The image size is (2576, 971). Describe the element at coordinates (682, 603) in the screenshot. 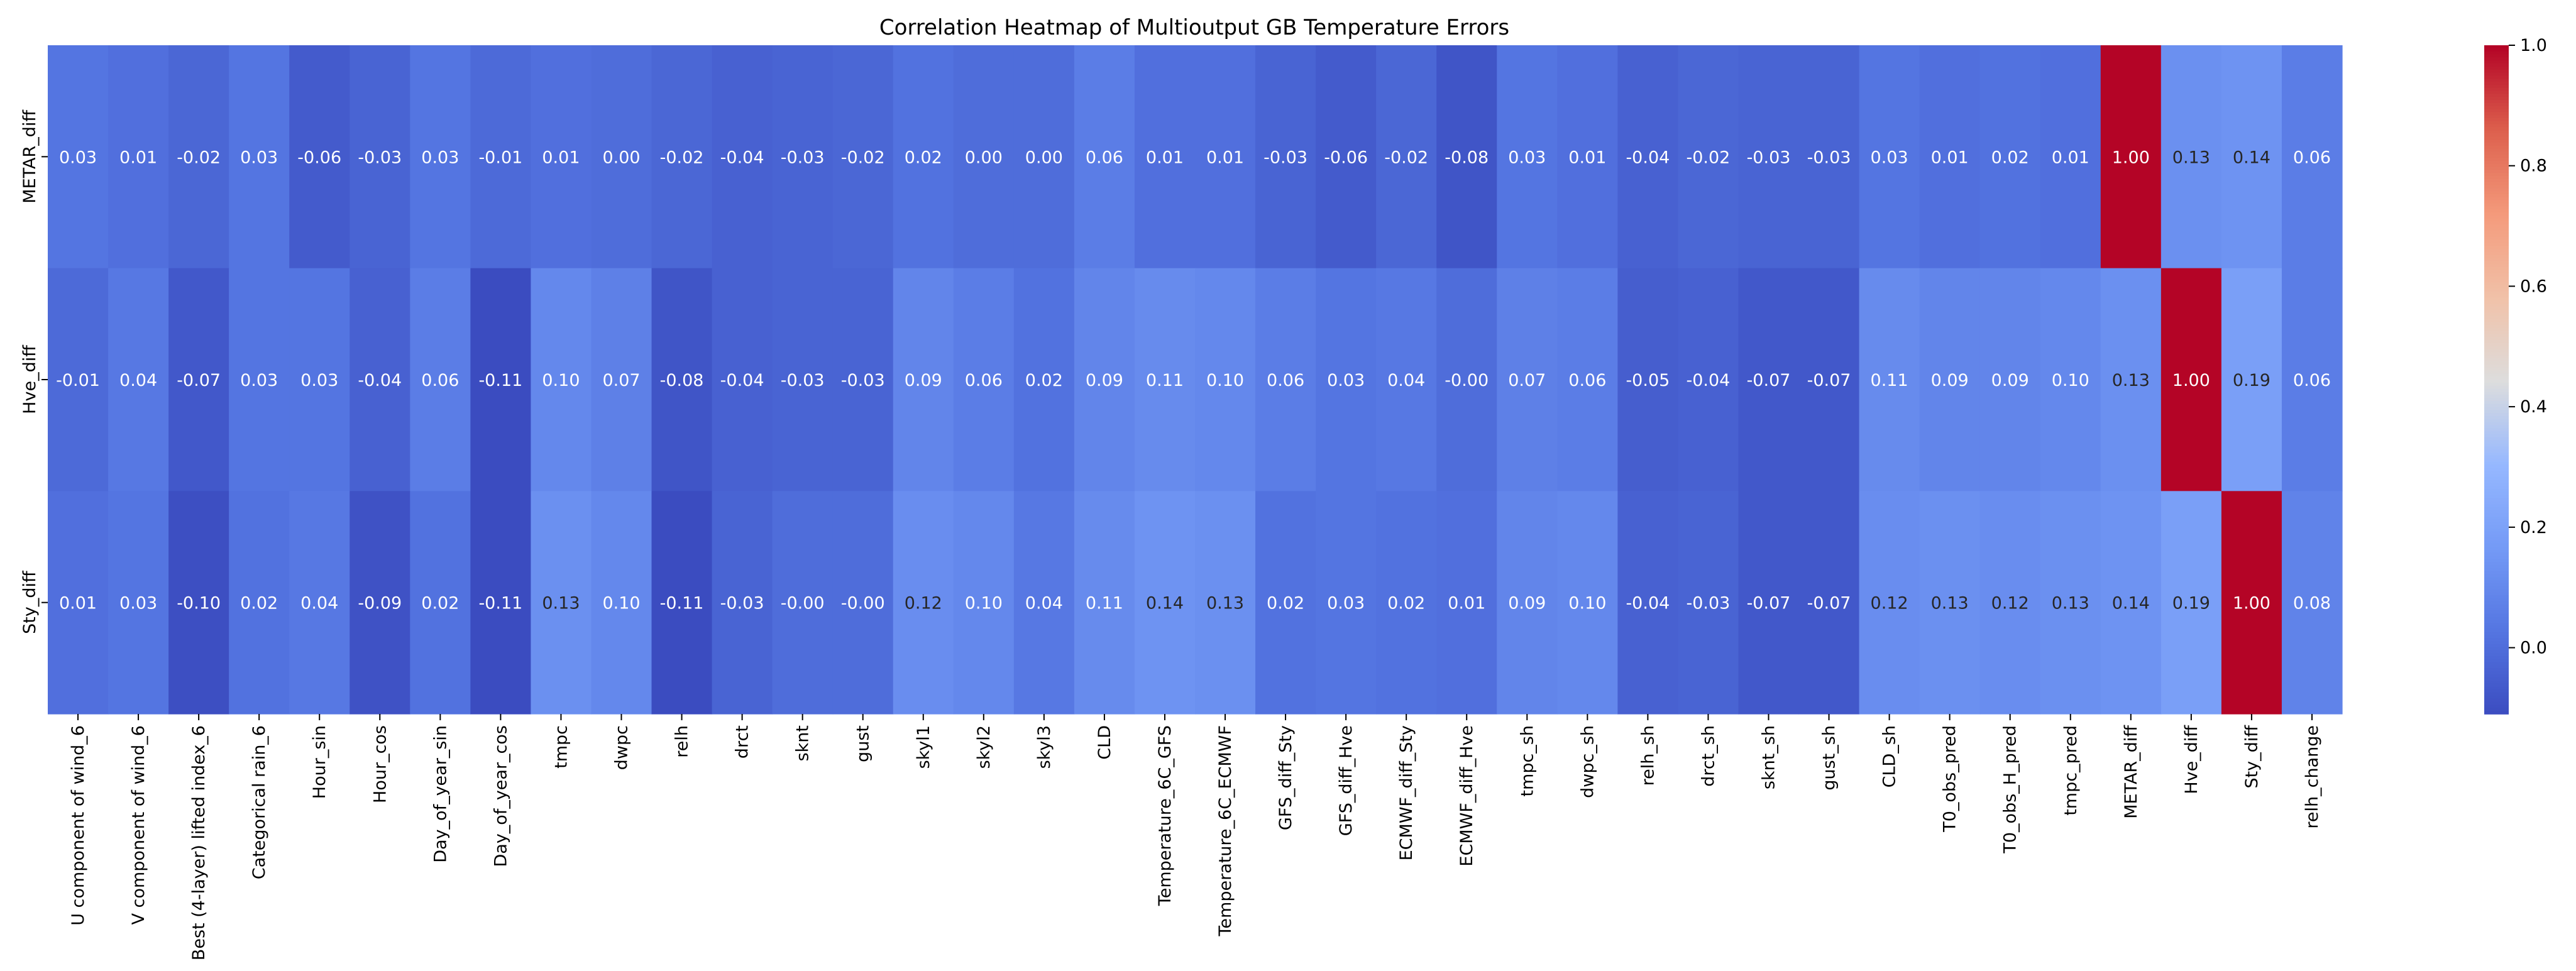

I see `cell-value-label: -0.11` at that location.